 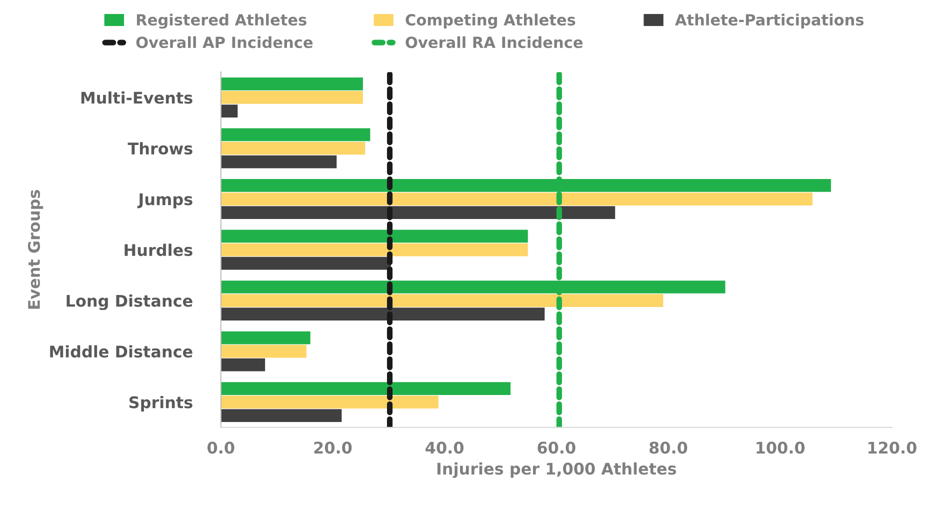 I want to click on legend-label: Overall RA Incidence, so click(x=494, y=42).